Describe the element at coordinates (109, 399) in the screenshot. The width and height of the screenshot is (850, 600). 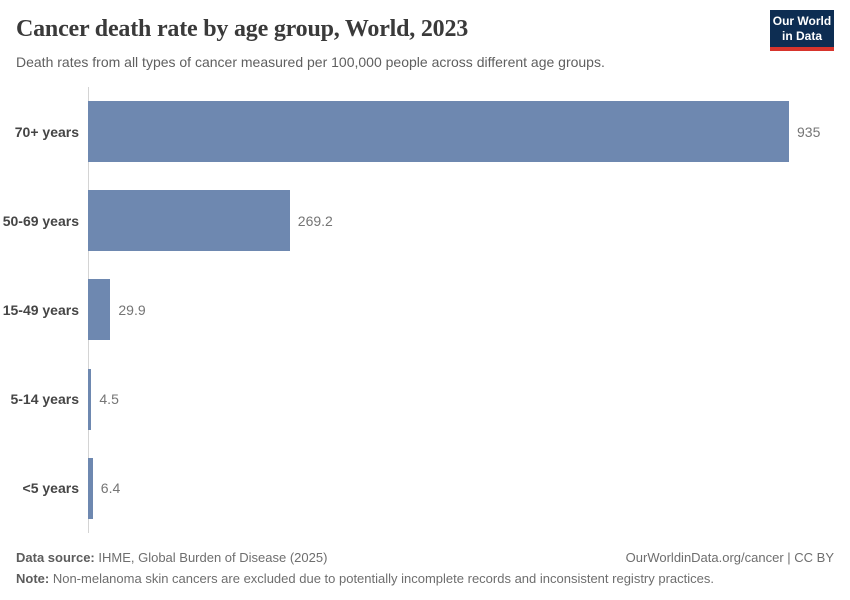
I see `value-label: 4.5` at that location.